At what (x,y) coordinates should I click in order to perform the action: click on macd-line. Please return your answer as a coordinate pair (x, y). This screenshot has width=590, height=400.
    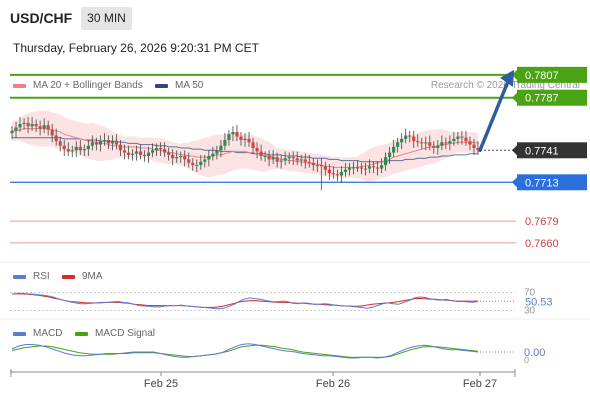
    Looking at the image, I should click on (245, 351).